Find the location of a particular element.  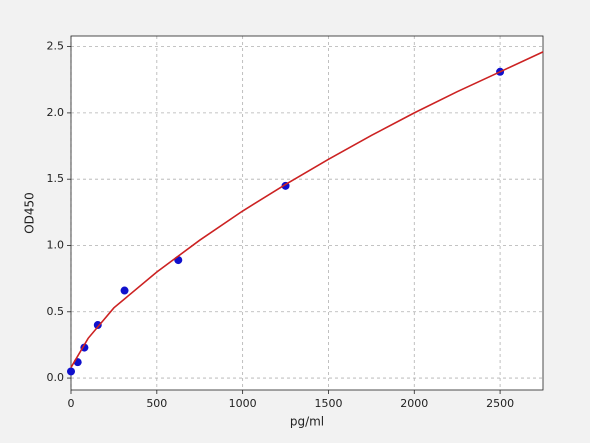

y-tick-label: 2.0 is located at coordinates (56, 112).